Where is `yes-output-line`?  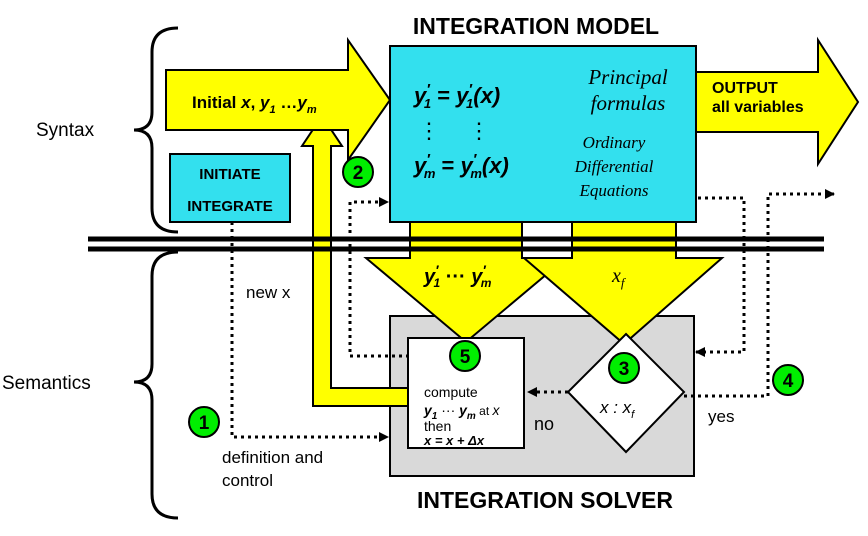 yes-output-line is located at coordinates (759, 293).